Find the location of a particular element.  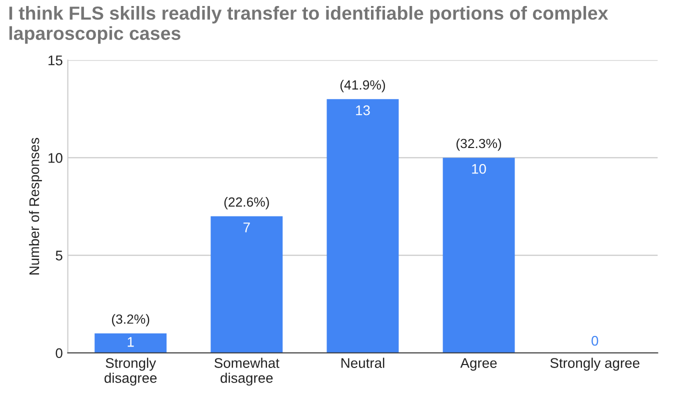

x-tick-label: Neutral is located at coordinates (362, 363).